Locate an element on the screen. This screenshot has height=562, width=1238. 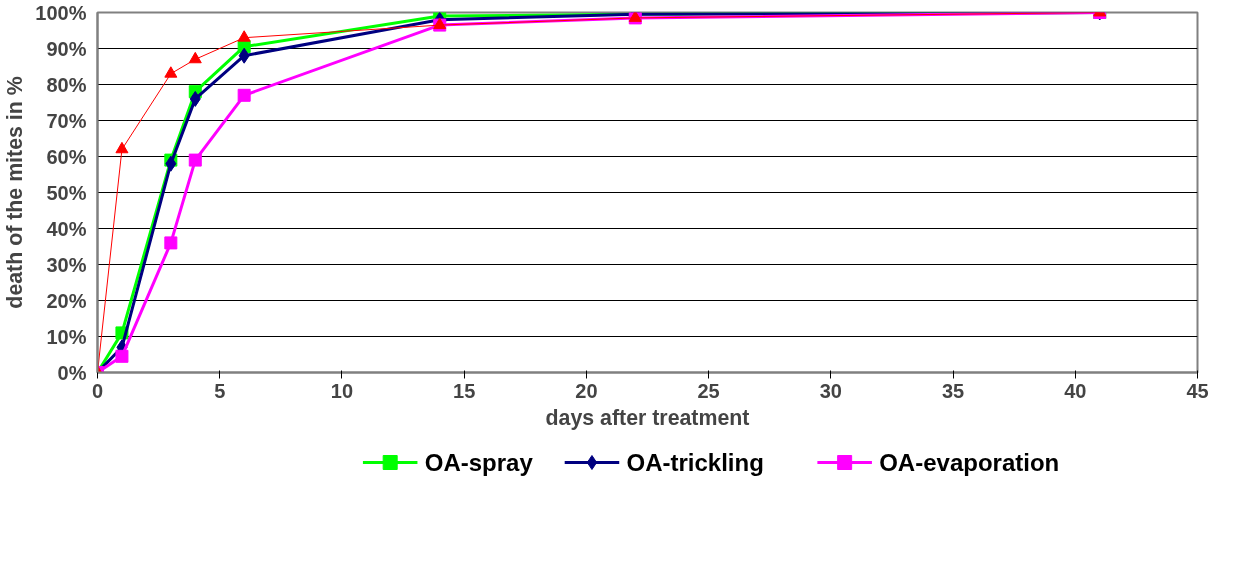
legend-label: OA-trickling is located at coordinates (695, 462).